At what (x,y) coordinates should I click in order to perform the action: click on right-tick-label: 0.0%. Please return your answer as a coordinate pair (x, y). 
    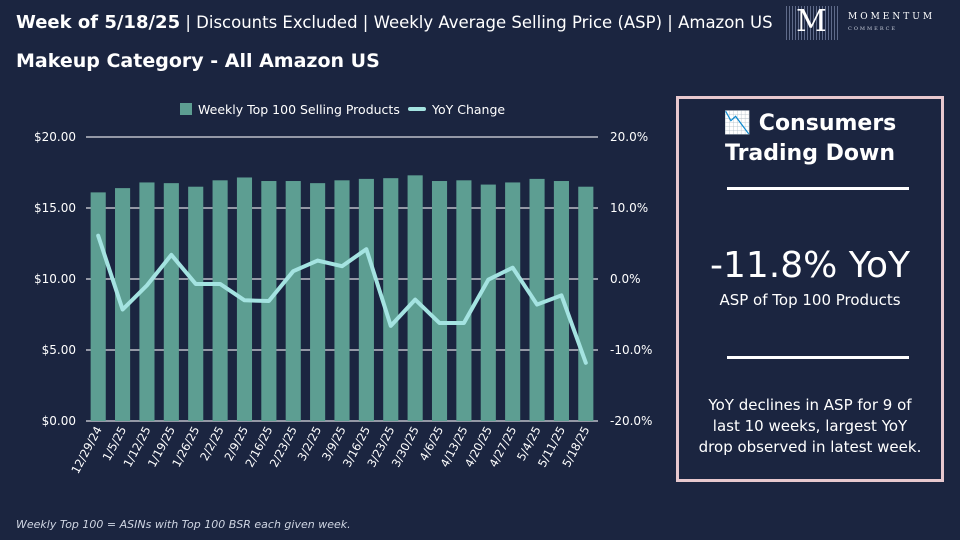
    Looking at the image, I should click on (625, 279).